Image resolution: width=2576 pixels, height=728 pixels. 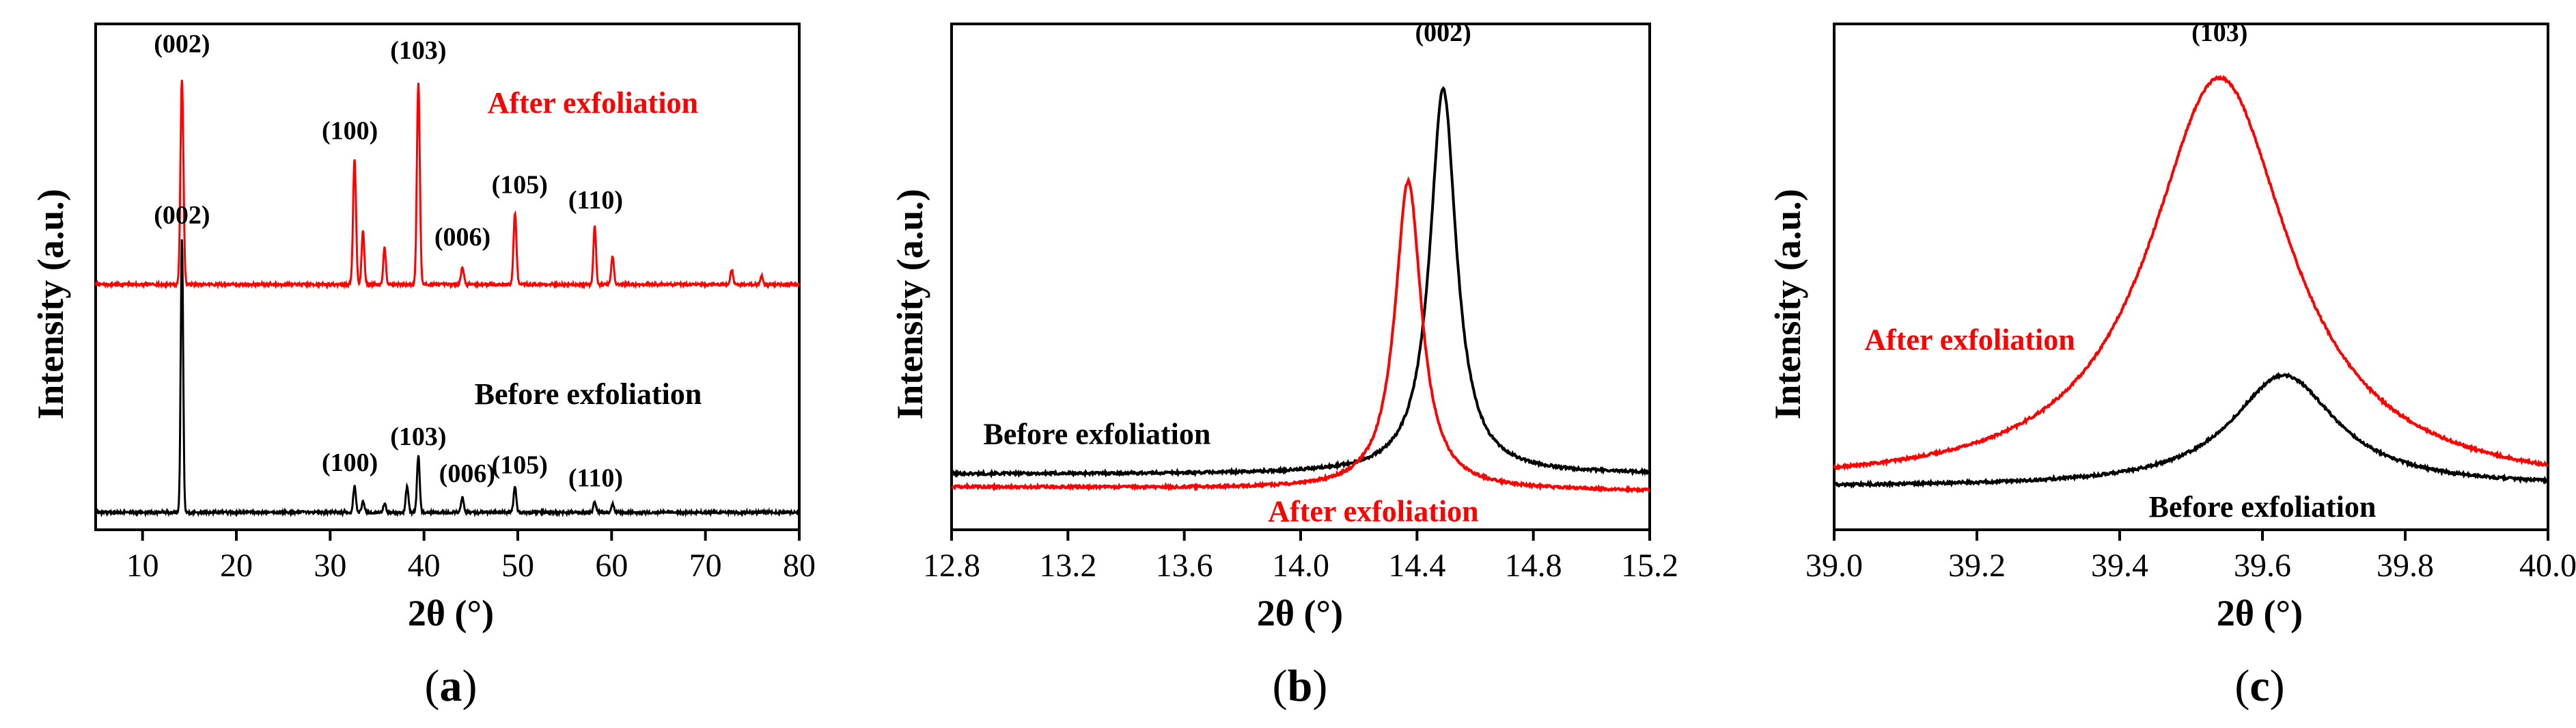 What do you see at coordinates (1533, 566) in the screenshot?
I see `chart-b-xtick-label: 14.8` at bounding box center [1533, 566].